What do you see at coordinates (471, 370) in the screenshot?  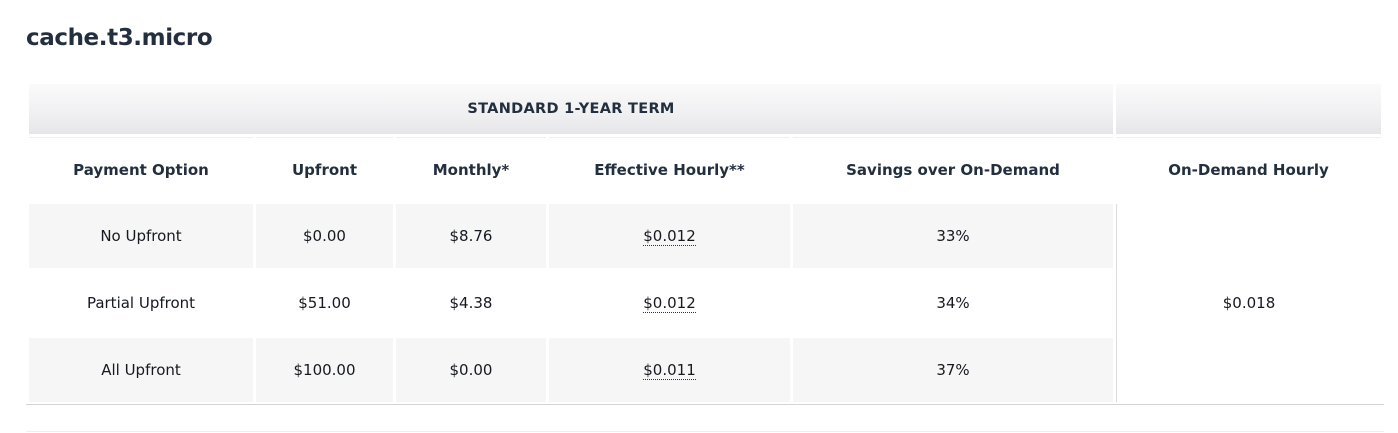 I see `monthly-cell: $0.00` at bounding box center [471, 370].